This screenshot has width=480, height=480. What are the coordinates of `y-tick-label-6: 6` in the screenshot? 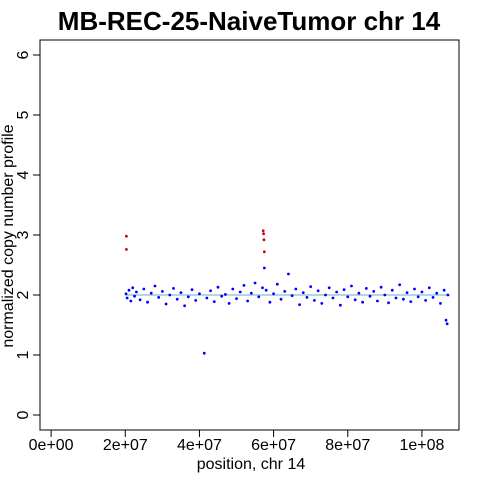 It's located at (23, 54).